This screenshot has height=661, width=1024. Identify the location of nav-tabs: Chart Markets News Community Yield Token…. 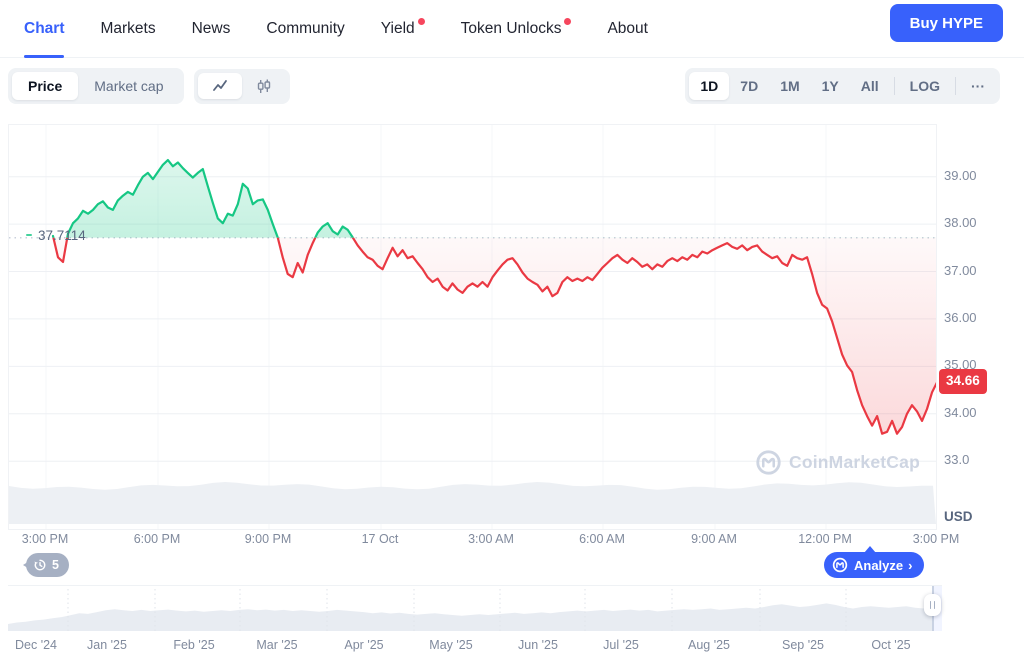
(512, 29).